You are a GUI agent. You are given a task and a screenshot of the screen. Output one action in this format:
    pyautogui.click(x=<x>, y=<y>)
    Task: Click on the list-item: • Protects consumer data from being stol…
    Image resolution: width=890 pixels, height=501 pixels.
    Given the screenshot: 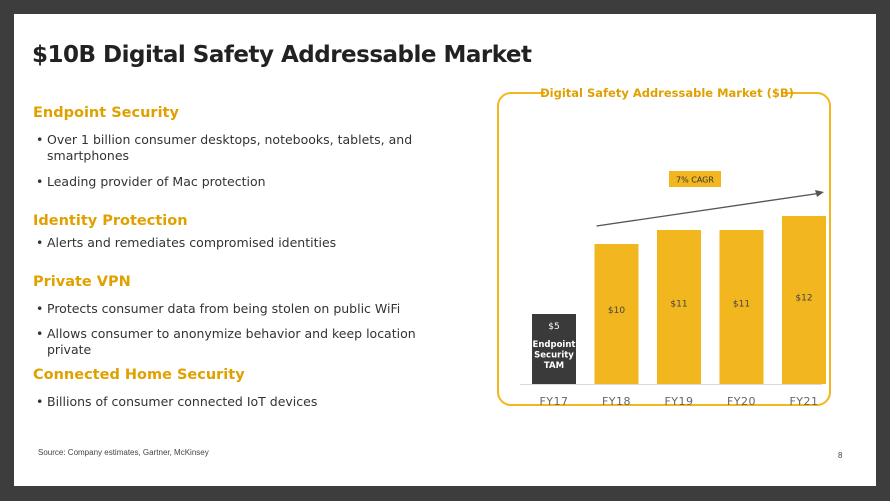 What is the action you would take?
    pyautogui.click(x=218, y=308)
    